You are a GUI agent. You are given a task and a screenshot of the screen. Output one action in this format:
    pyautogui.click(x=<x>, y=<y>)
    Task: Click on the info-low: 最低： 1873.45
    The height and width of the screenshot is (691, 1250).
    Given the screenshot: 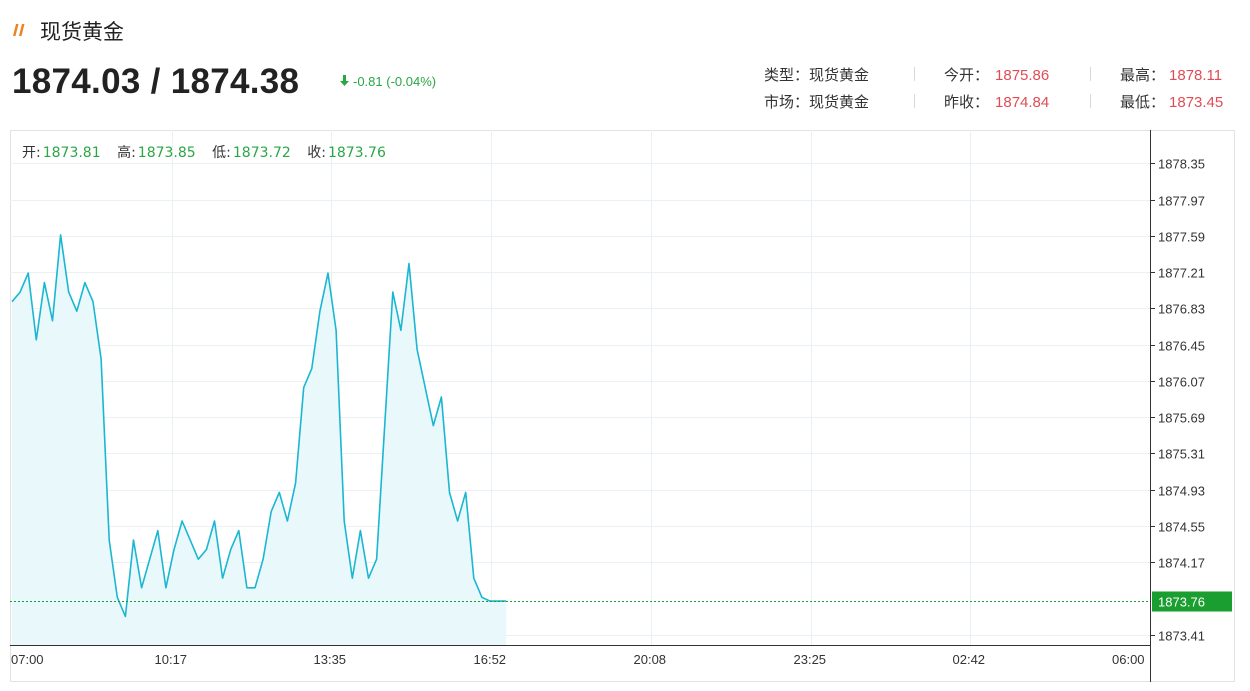 What is the action you would take?
    pyautogui.click(x=1171, y=101)
    